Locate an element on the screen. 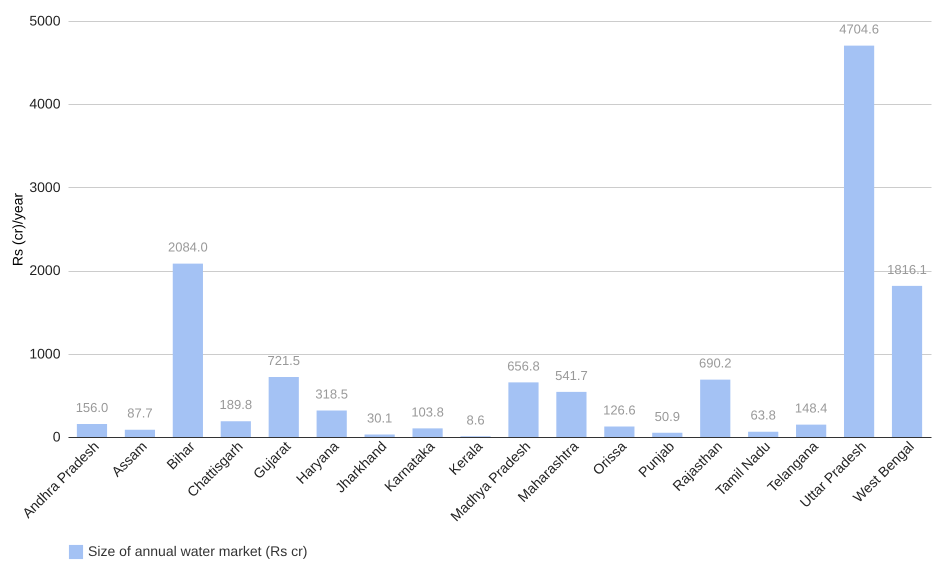 This screenshot has width=937, height=570. data-label: 126.6 is located at coordinates (619, 410).